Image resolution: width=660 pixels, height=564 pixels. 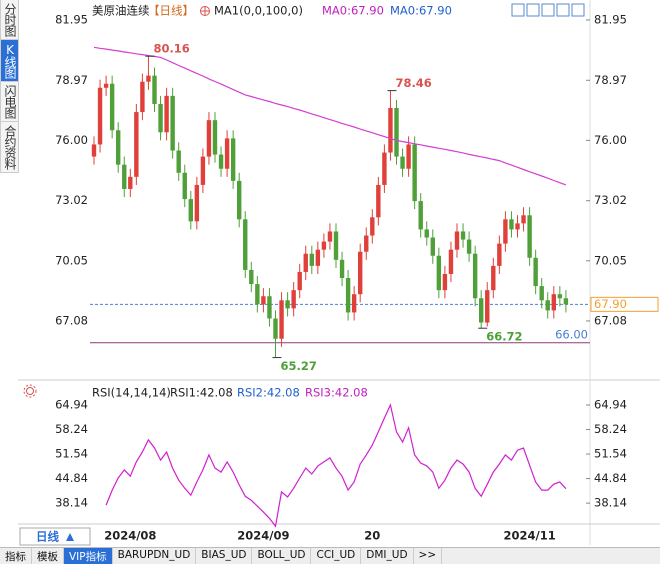 What do you see at coordinates (610, 429) in the screenshot?
I see `y-tick-label: 58.24` at bounding box center [610, 429].